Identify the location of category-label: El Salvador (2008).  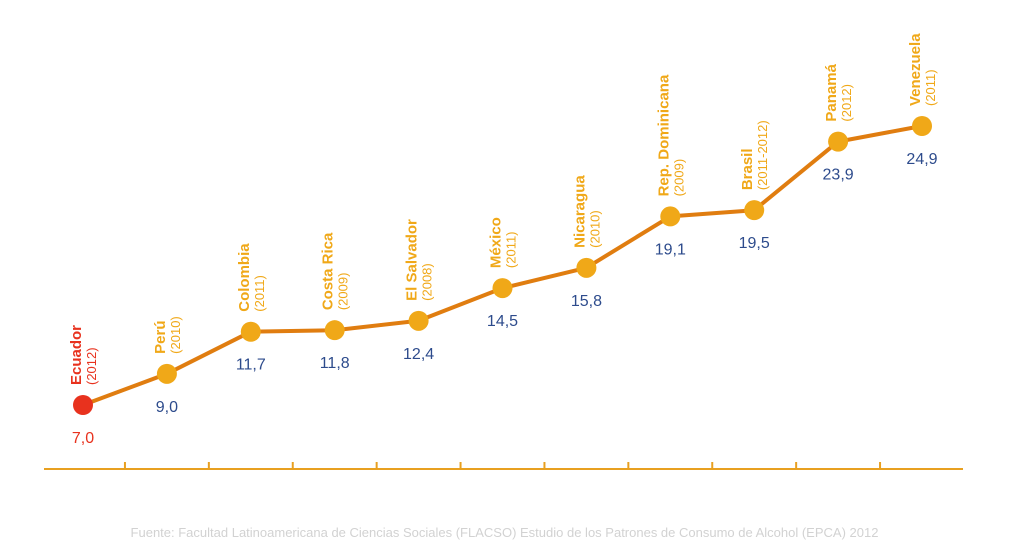
(419, 260).